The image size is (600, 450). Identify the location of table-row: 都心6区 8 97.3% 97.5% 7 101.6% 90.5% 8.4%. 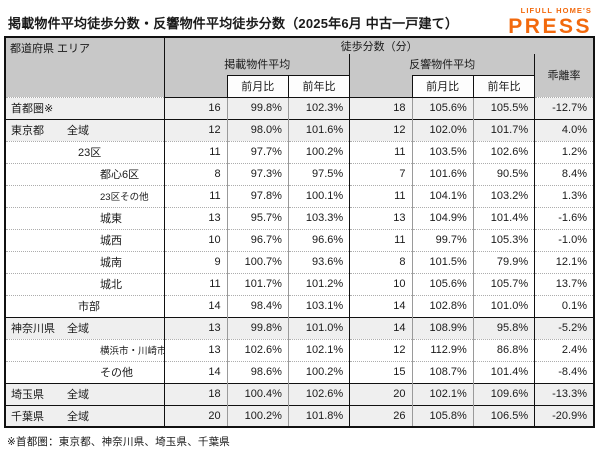
(299, 173).